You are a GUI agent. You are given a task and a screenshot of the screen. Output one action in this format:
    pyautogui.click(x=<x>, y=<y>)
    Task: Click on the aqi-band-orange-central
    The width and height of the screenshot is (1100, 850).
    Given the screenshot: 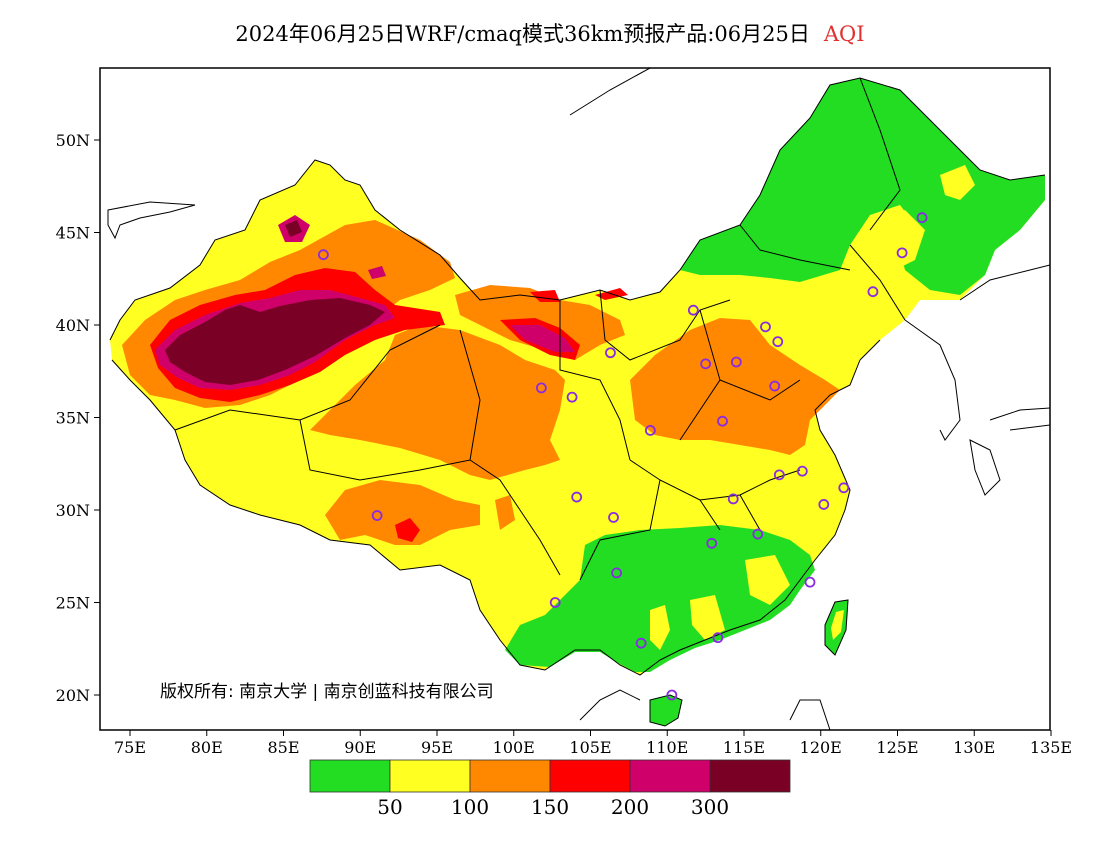 What is the action you would take?
    pyautogui.click(x=437, y=402)
    